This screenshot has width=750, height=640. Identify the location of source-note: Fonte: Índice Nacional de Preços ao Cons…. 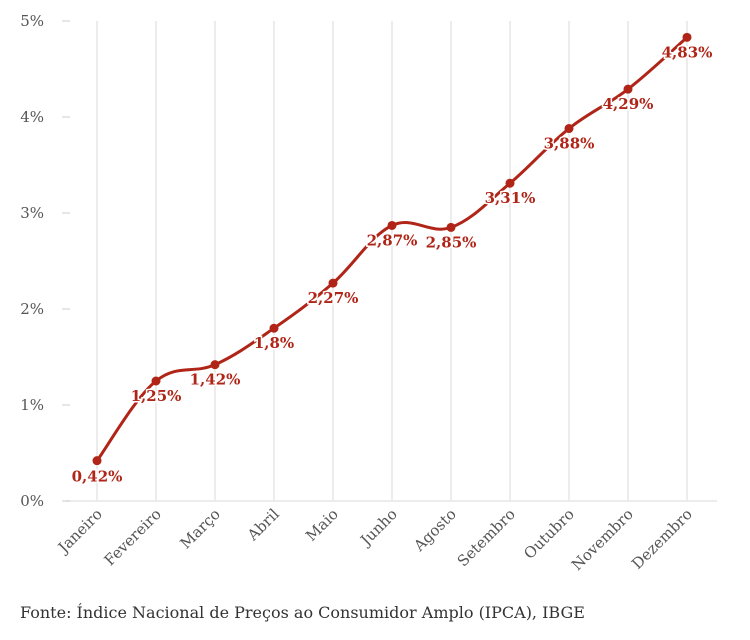
(302, 612).